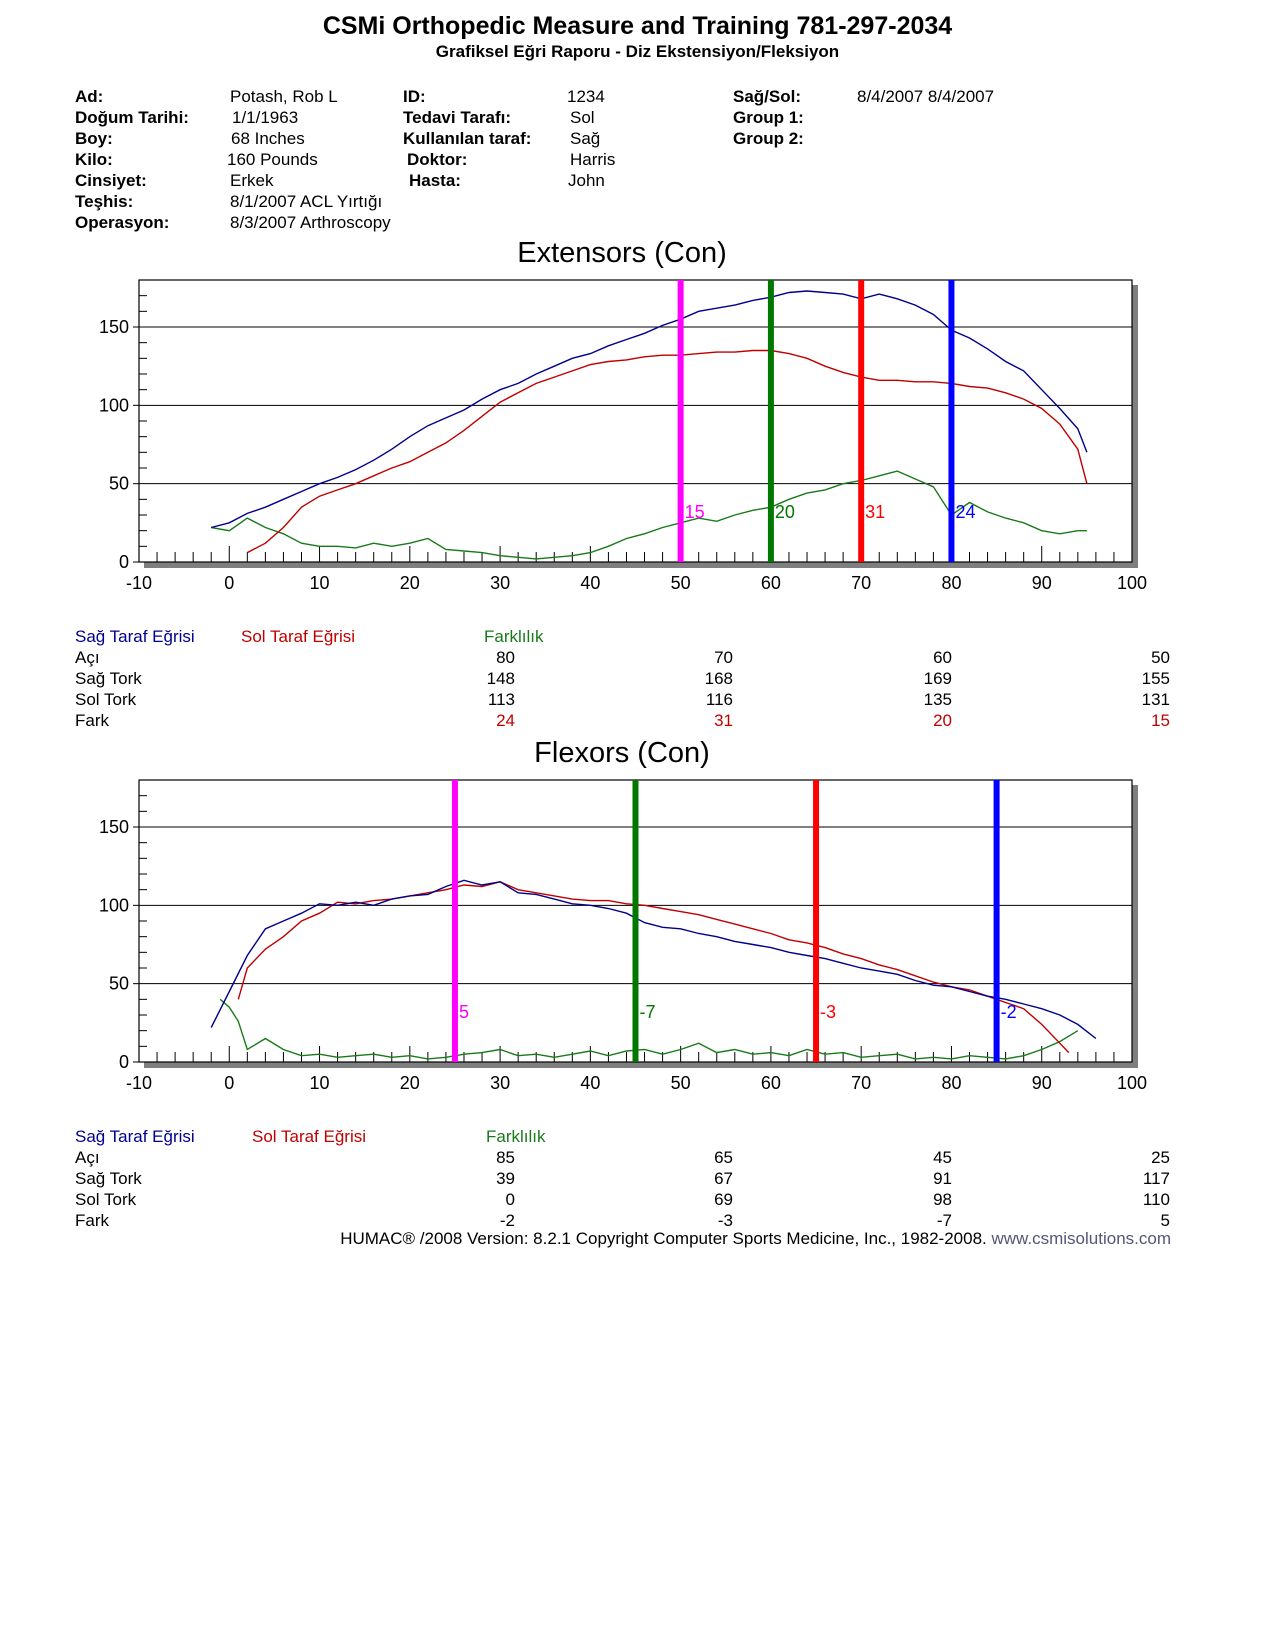 Image resolution: width=1275 pixels, height=1650 pixels. Describe the element at coordinates (510, 1199) in the screenshot. I see `cell: 0` at that location.